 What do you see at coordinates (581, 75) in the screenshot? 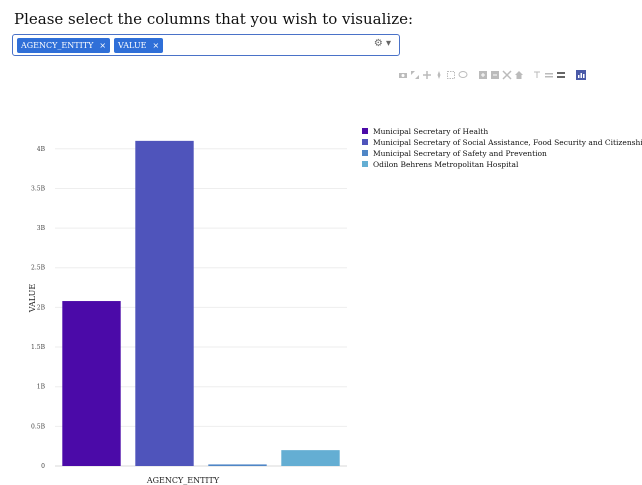
I see `plotly-logo-icon` at bounding box center [581, 75].